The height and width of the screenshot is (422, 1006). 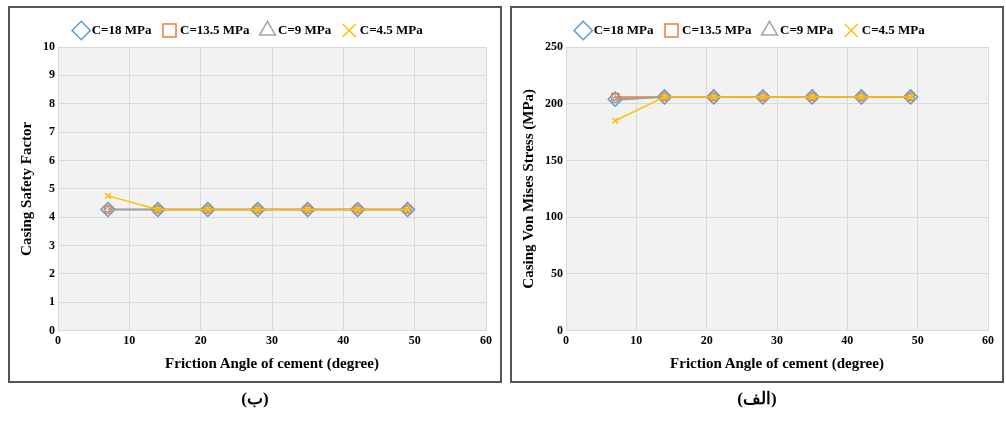 I want to click on y-tick-label: 100, so click(x=554, y=216).